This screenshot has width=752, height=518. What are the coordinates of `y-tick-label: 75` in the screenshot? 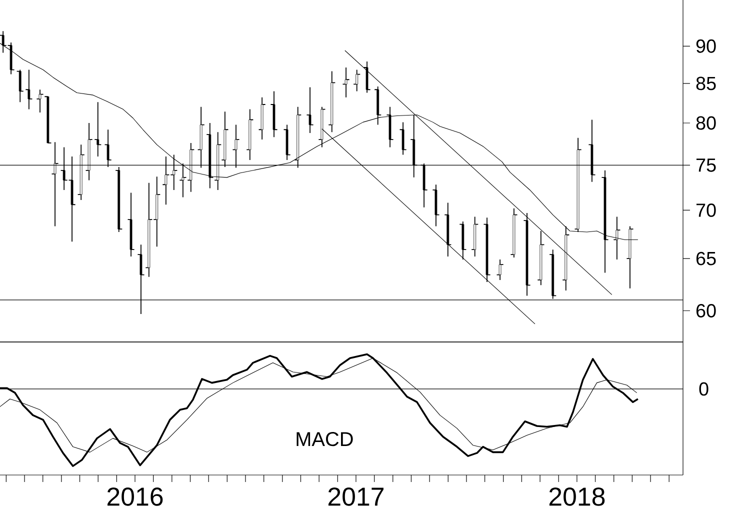 It's located at (706, 165).